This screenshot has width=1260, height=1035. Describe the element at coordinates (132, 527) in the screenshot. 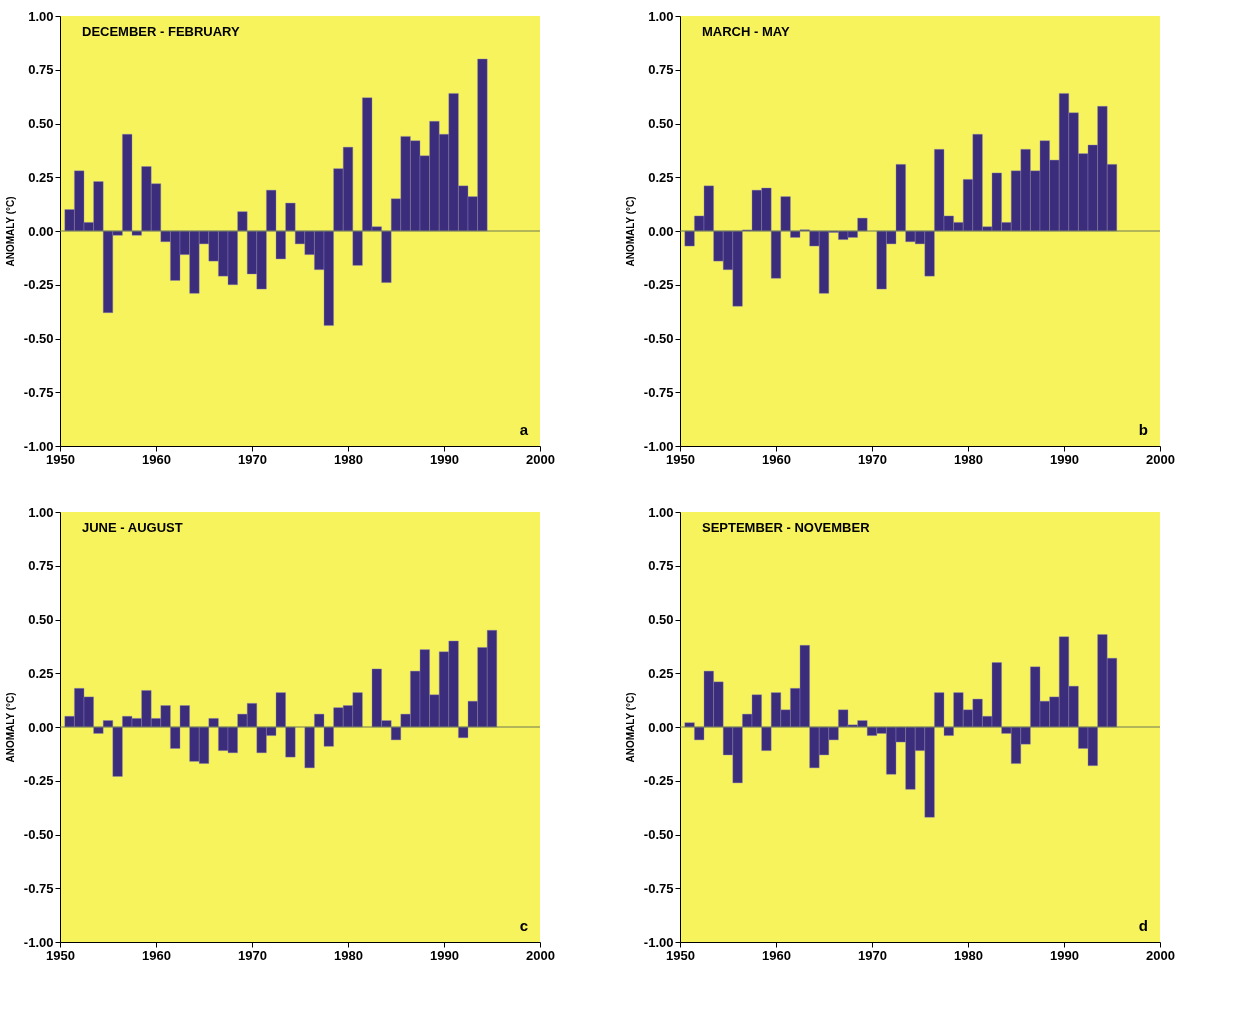

I see `text: JUNE - AUGUST` at that location.